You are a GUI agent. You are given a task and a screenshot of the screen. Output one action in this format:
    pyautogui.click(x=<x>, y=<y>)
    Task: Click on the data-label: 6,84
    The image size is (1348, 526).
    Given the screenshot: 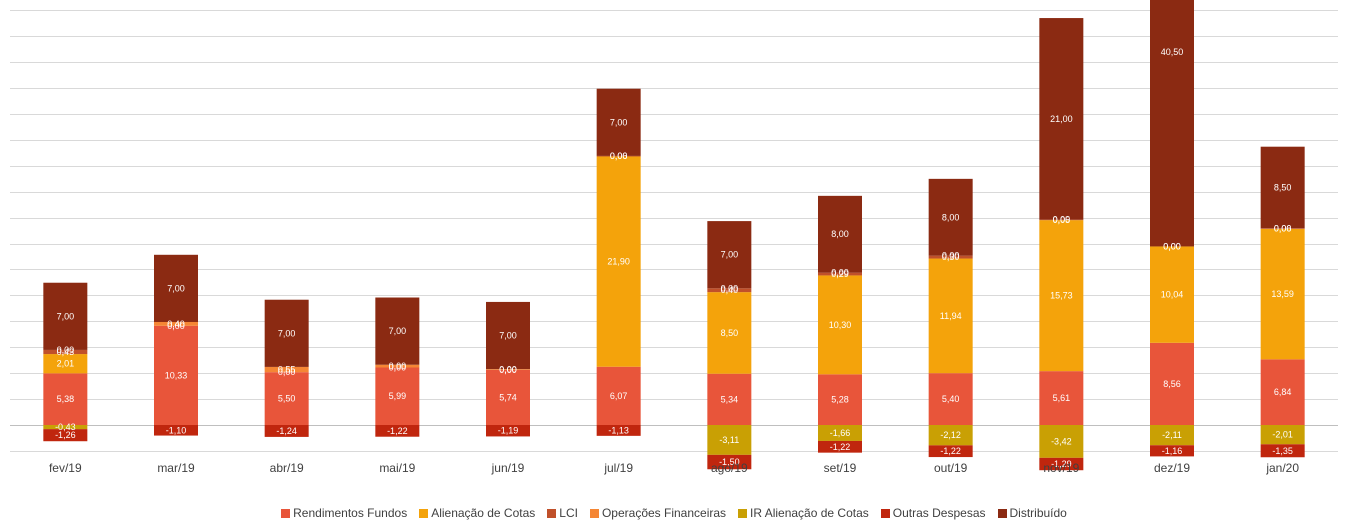 What is the action you would take?
    pyautogui.click(x=1283, y=392)
    